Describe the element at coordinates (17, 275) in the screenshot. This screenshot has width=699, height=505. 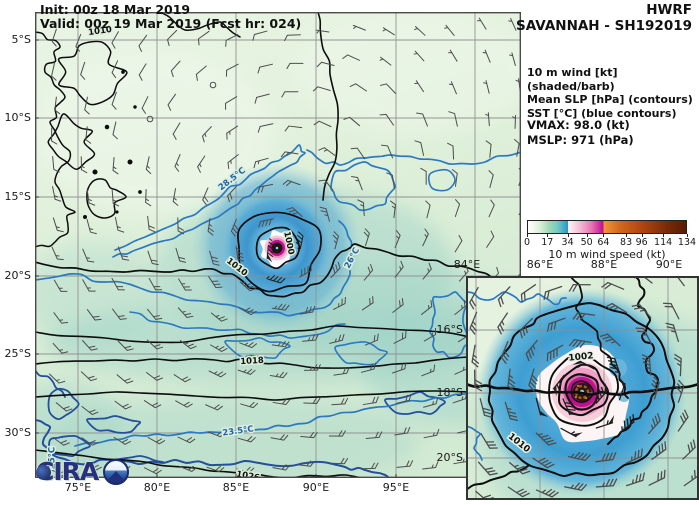
I see `lat-tick-label: 20°S` at that location.